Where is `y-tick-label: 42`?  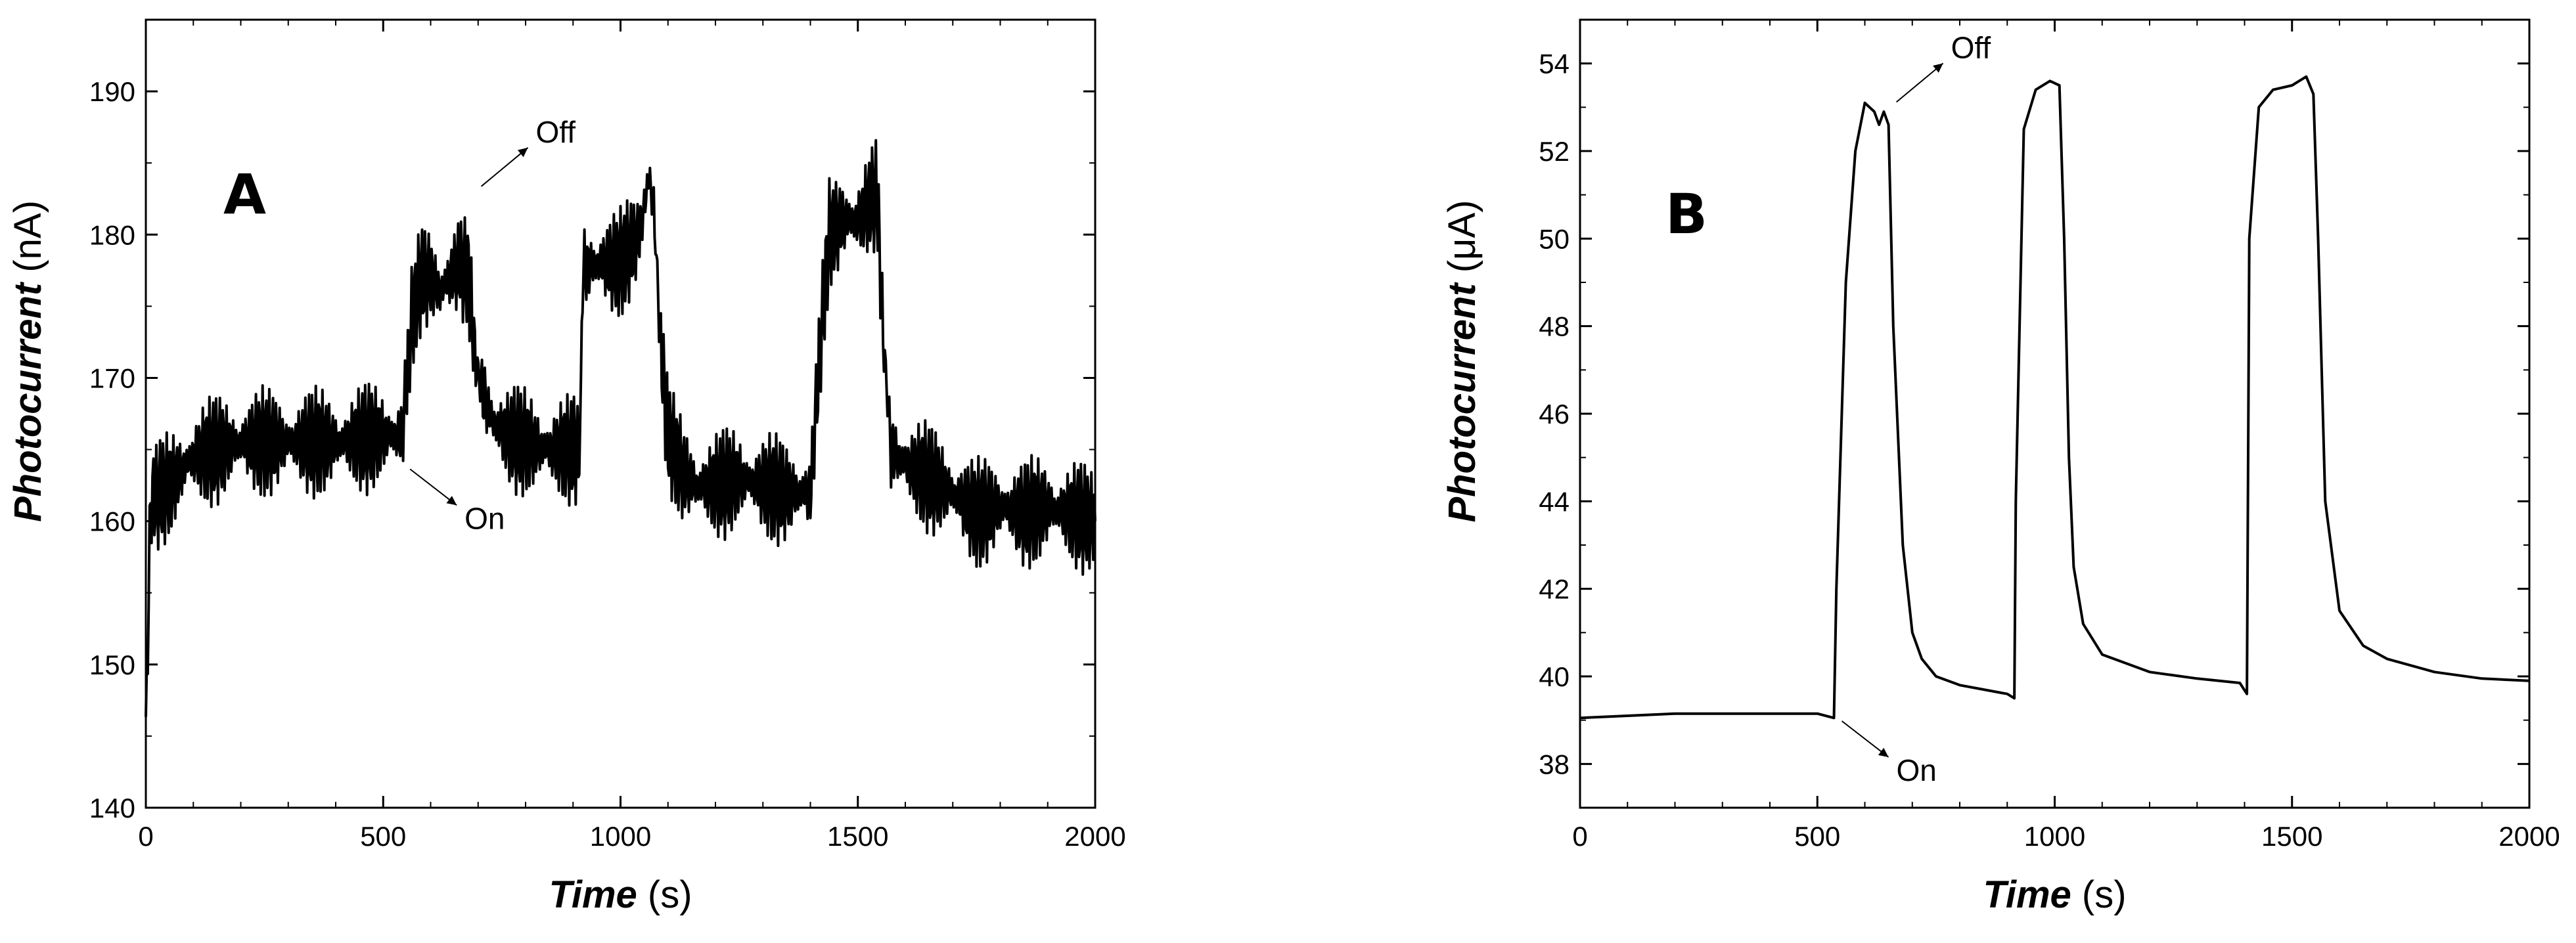
y-tick-label: 42 is located at coordinates (1554, 589).